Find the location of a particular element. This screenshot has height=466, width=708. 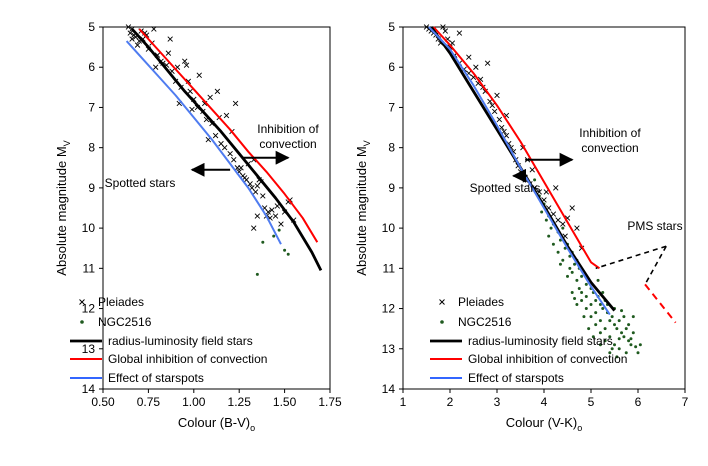

effect-of-starspots-line is located at coordinates (203, 142).